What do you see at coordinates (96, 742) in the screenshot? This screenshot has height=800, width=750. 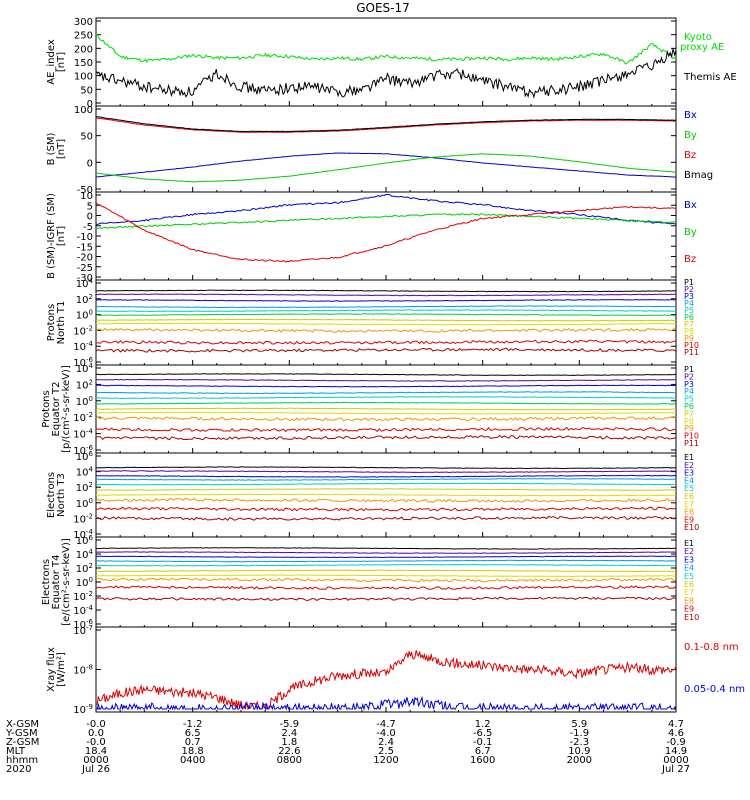 I see `footer-cell: -0.0` at bounding box center [96, 742].